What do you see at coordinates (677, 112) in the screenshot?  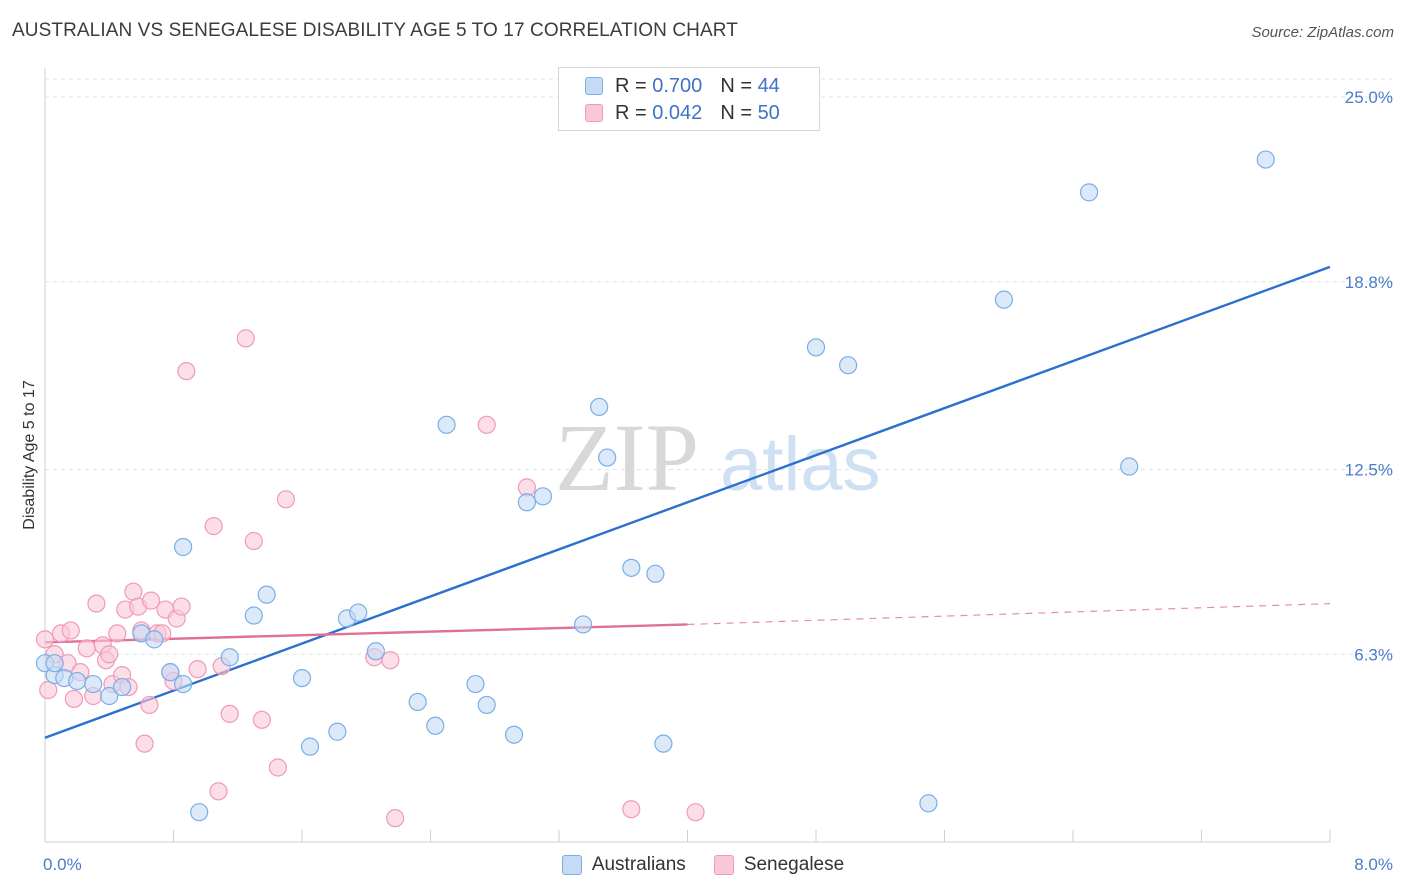 I see `legend-r-value: 0.042` at bounding box center [677, 112].